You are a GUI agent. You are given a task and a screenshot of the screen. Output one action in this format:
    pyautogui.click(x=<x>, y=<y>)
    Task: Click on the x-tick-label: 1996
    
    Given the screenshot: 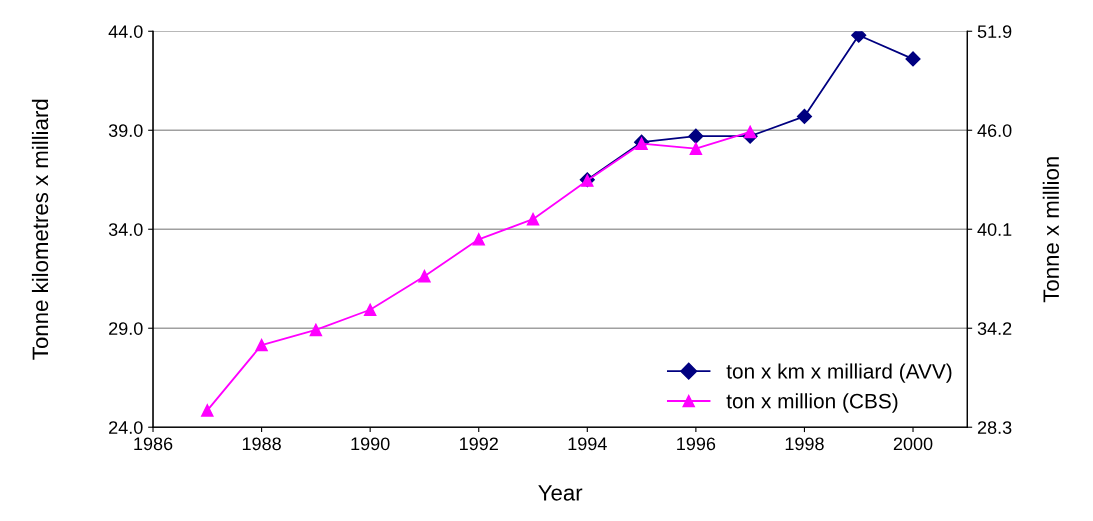 What is the action you would take?
    pyautogui.click(x=696, y=444)
    